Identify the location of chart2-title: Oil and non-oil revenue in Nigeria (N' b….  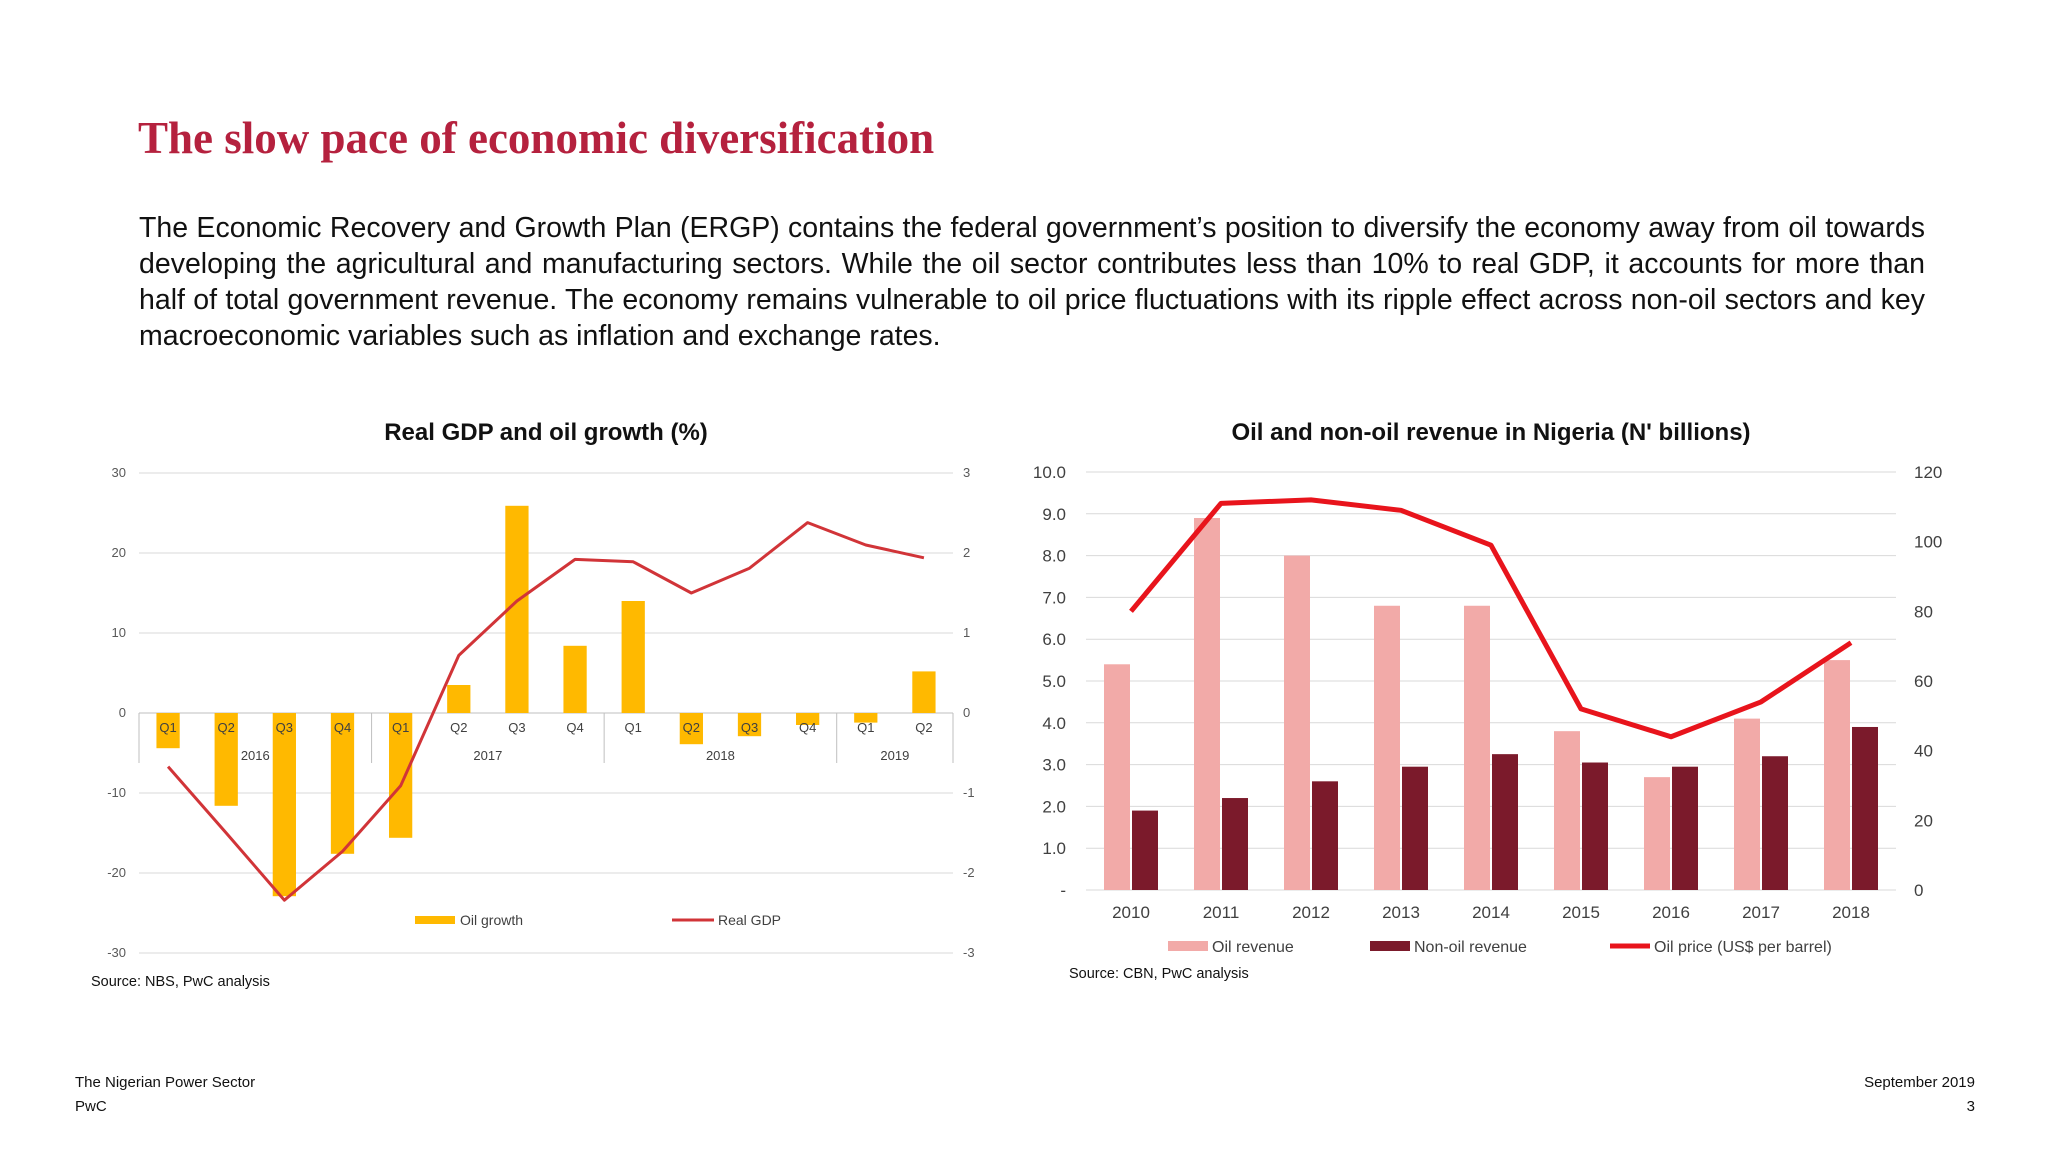
(1490, 432).